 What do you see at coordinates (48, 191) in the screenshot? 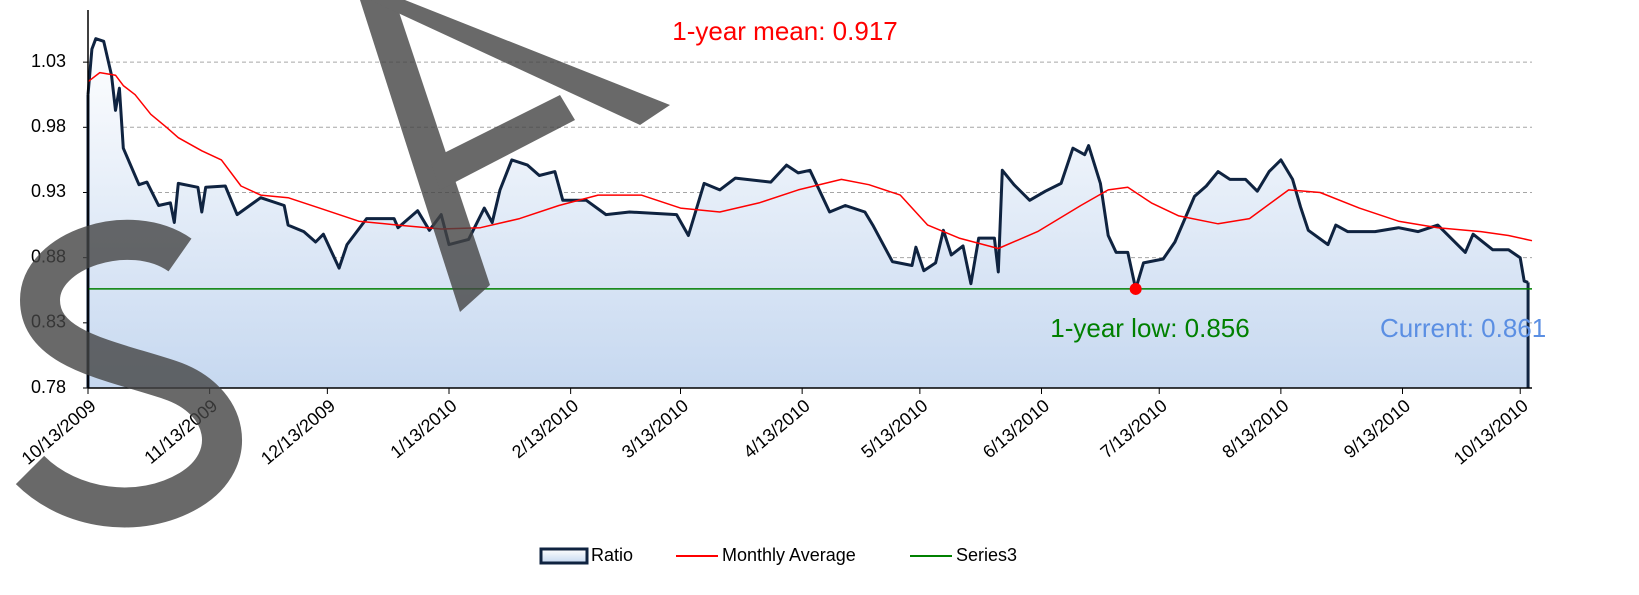
I see `y-tick-label: 0.93` at bounding box center [48, 191].